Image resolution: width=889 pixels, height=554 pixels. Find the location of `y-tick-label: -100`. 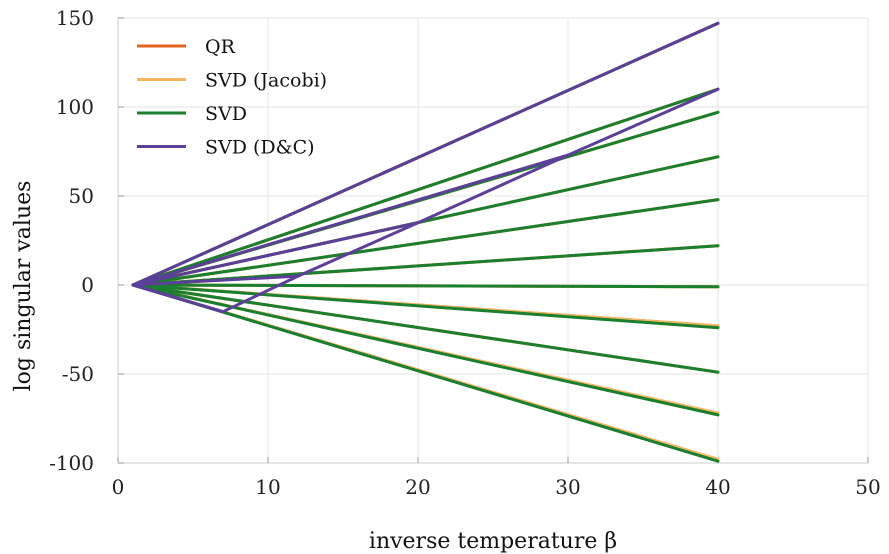

y-tick-label: -100 is located at coordinates (71, 463).